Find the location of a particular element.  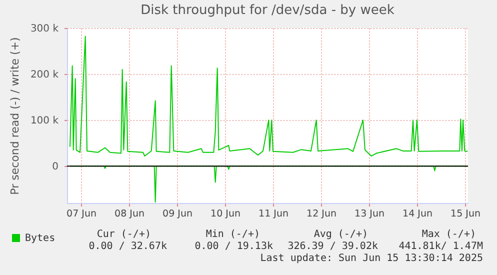

x-tick-label: 09 Jun is located at coordinates (177, 214).